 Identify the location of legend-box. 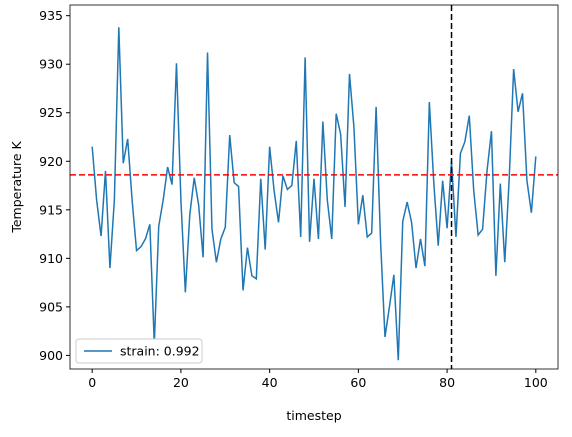
(139, 351).